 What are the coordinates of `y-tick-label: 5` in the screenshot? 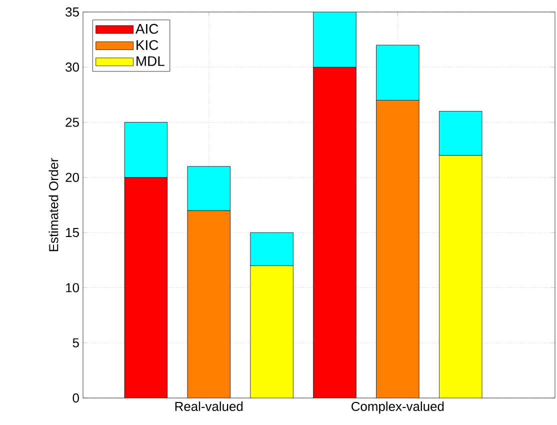 It's located at (75, 343).